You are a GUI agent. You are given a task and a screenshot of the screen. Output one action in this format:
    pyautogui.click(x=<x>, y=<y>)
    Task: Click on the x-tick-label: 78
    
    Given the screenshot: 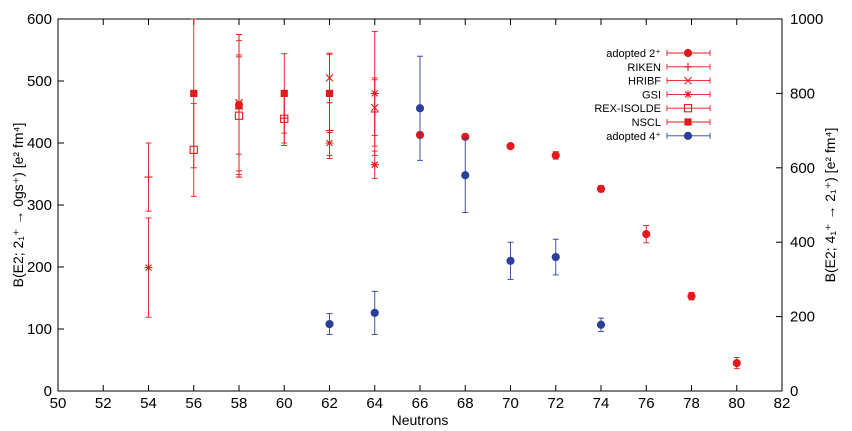 What is the action you would take?
    pyautogui.click(x=691, y=403)
    